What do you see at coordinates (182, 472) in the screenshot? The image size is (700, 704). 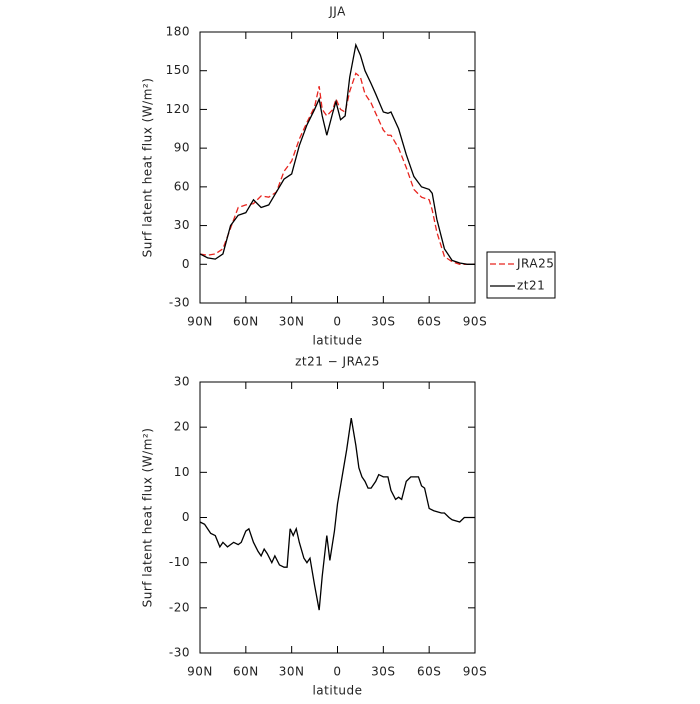 I see `y-tick-label: 10` at bounding box center [182, 472].